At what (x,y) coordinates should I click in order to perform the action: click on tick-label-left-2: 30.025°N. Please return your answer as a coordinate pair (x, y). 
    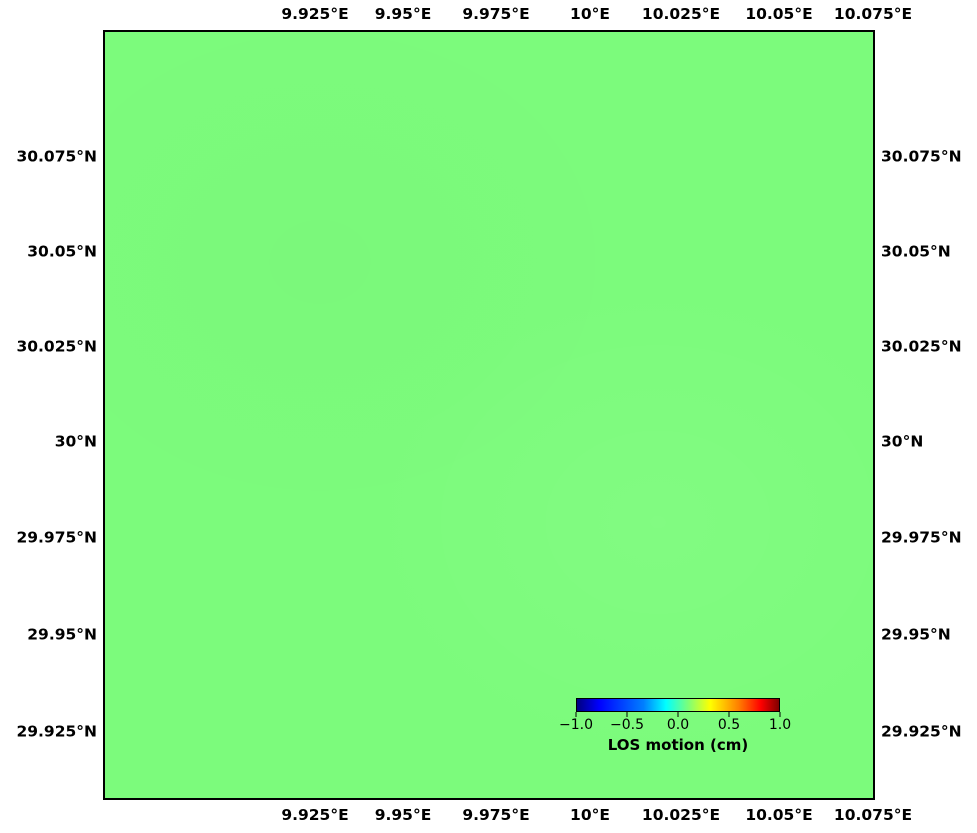
    Looking at the image, I should click on (56, 346).